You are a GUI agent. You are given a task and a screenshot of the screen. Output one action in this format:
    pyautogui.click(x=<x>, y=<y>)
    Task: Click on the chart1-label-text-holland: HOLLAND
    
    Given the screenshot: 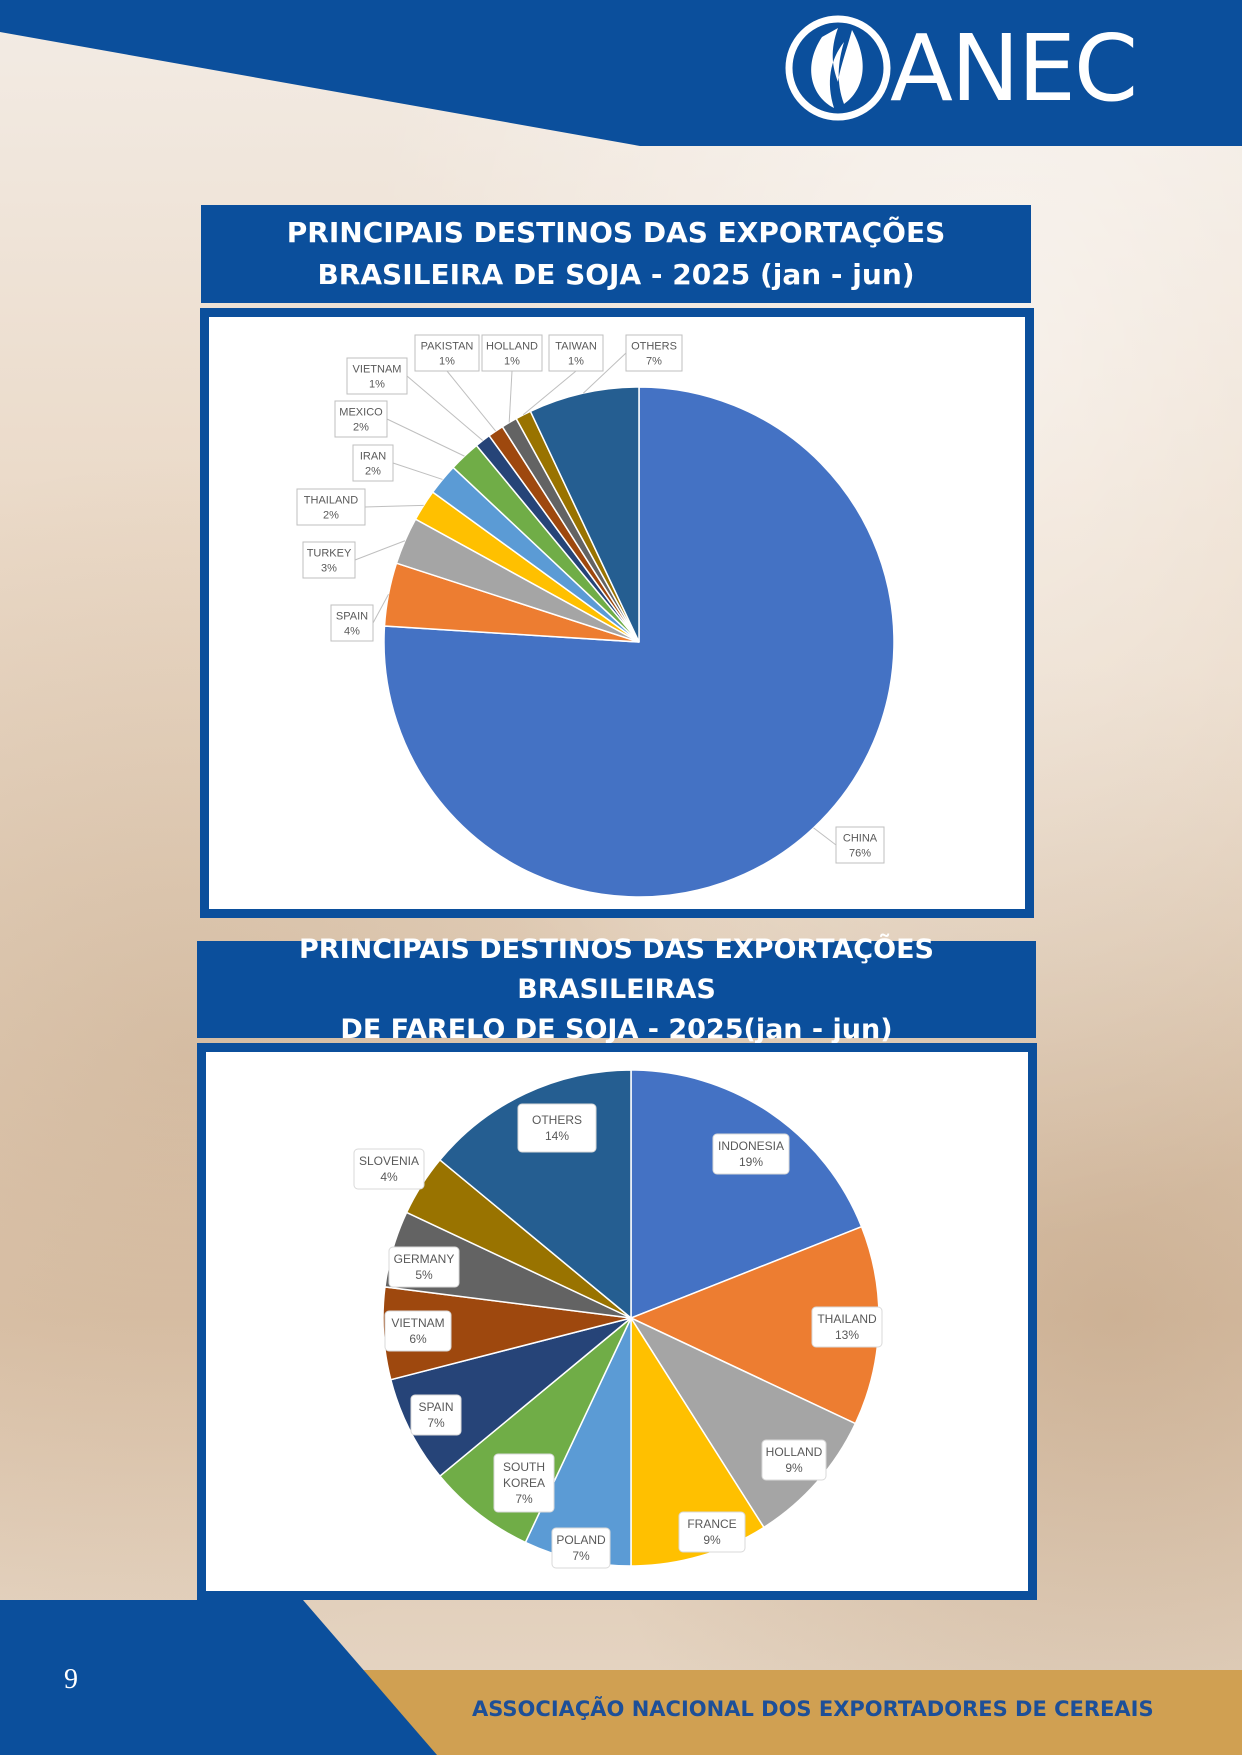 What is the action you would take?
    pyautogui.click(x=512, y=347)
    